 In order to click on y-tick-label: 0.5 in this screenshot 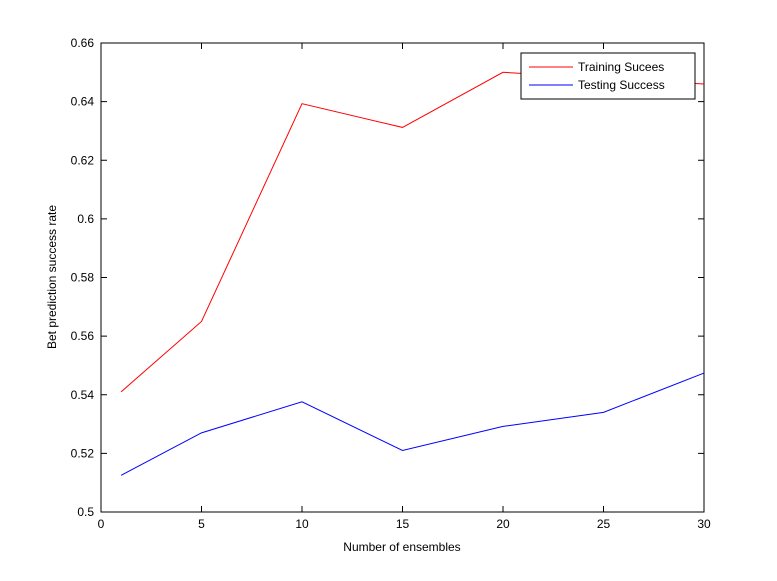, I will do `click(85, 512)`.